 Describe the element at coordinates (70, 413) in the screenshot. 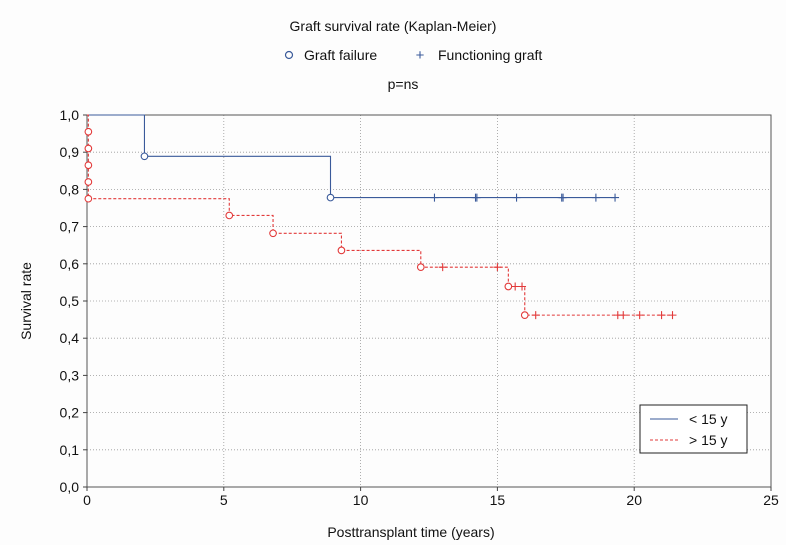

I see `y-tick-label: 0,2` at that location.